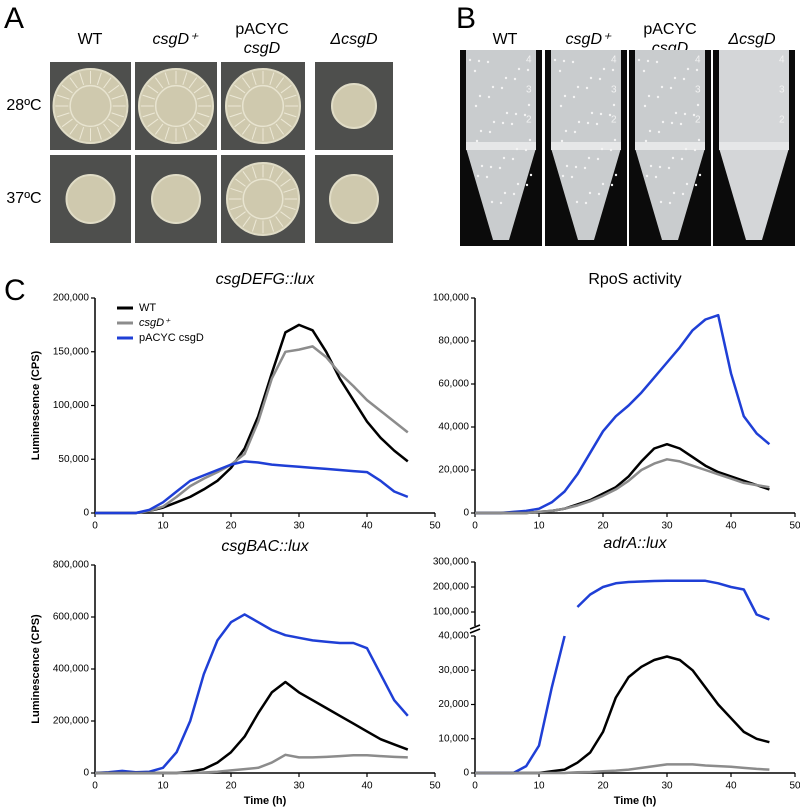 This screenshot has width=800, height=807. I want to click on panel-label: B, so click(466, 18).